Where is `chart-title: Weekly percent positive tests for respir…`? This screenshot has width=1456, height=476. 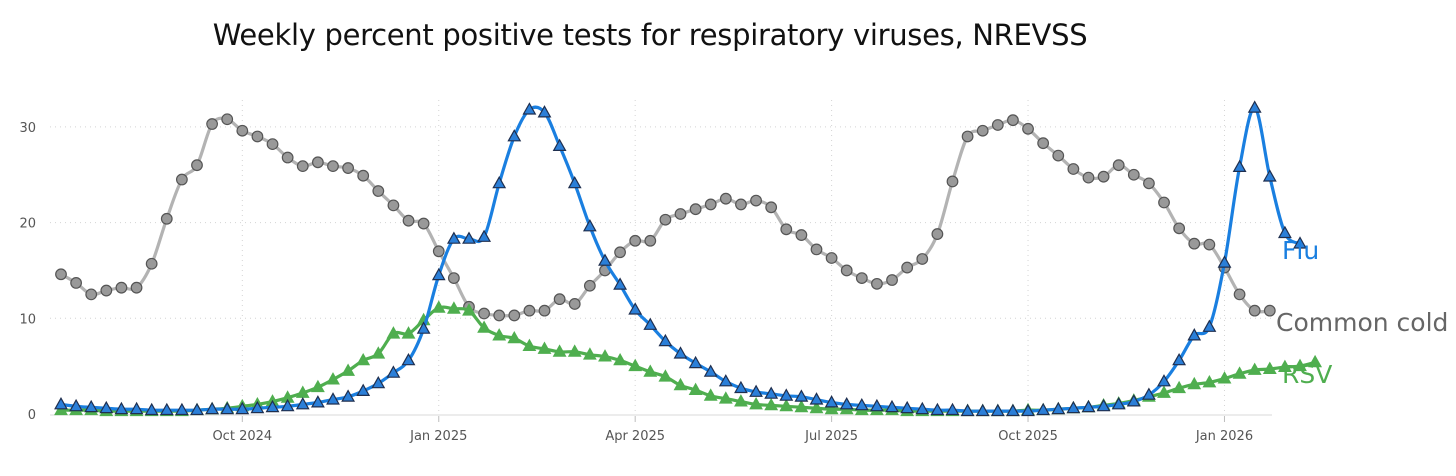
chart-title: Weekly percent positive tests for respir… is located at coordinates (650, 35).